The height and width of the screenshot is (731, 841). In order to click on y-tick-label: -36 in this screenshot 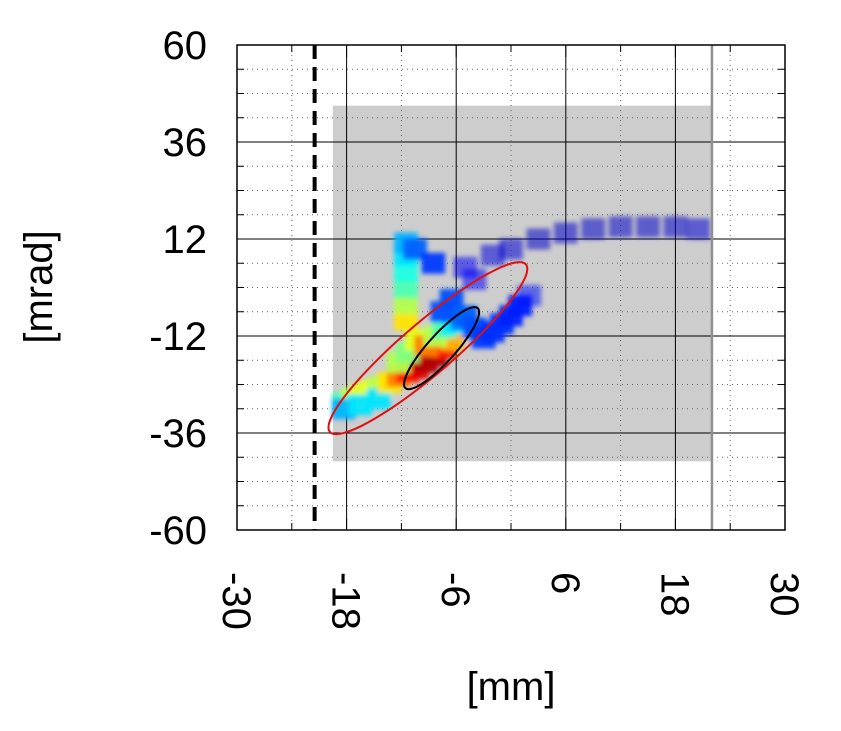, I will do `click(178, 434)`.